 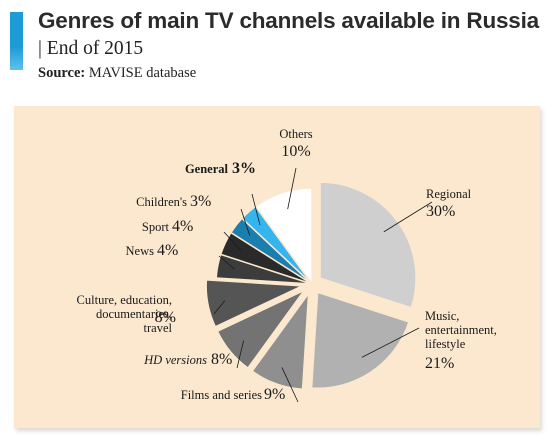 What do you see at coordinates (221, 359) in the screenshot?
I see `slice-value-hd-versions: 8%` at bounding box center [221, 359].